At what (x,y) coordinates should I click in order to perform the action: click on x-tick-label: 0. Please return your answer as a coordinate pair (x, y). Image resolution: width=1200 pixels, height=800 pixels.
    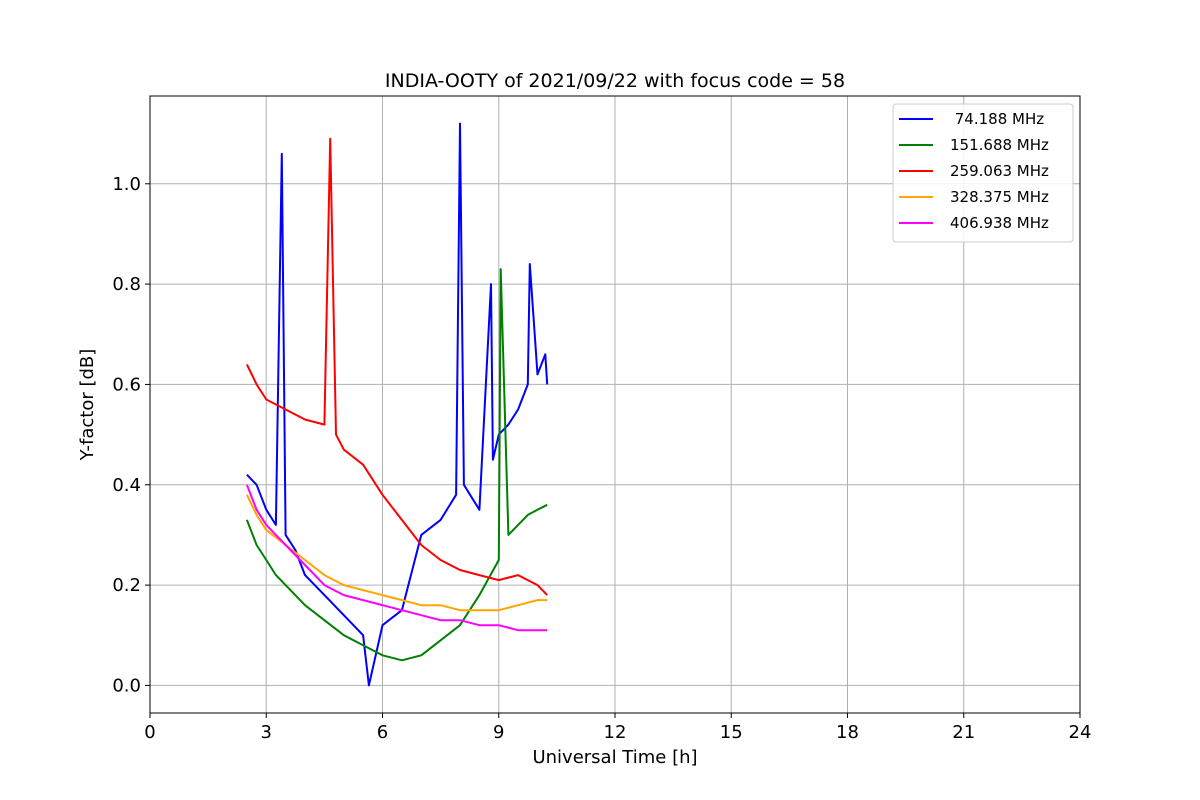
    Looking at the image, I should click on (149, 732).